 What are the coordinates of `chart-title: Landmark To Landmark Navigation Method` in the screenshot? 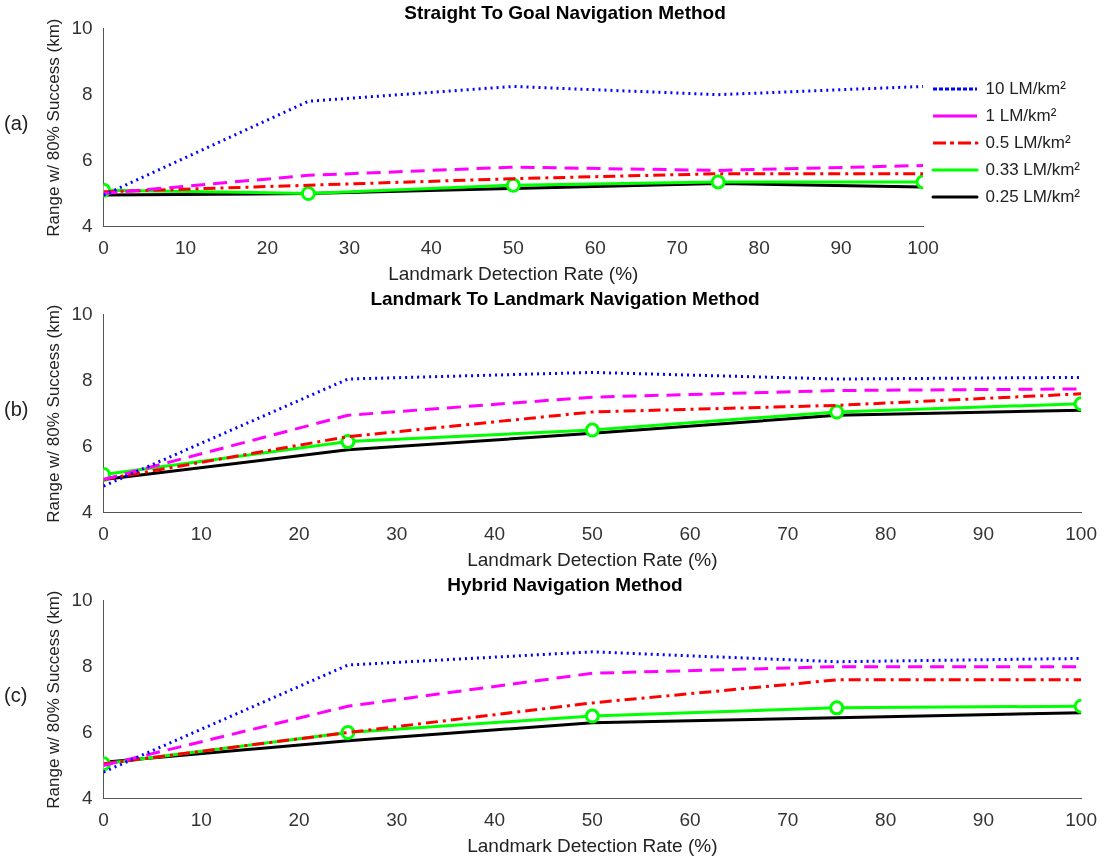 It's located at (565, 298).